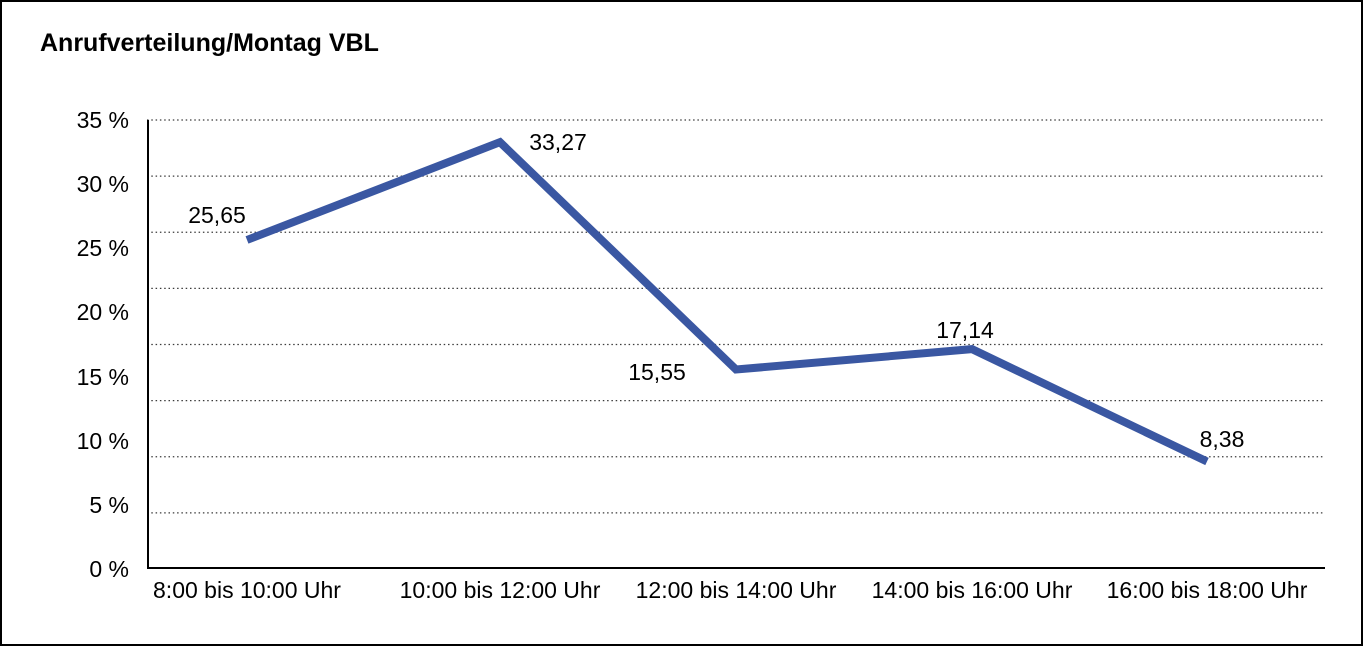 This screenshot has height=646, width=1363. What do you see at coordinates (736, 590) in the screenshot?
I see `x-tick-label: 12:00 bis 14:00 Uhr` at bounding box center [736, 590].